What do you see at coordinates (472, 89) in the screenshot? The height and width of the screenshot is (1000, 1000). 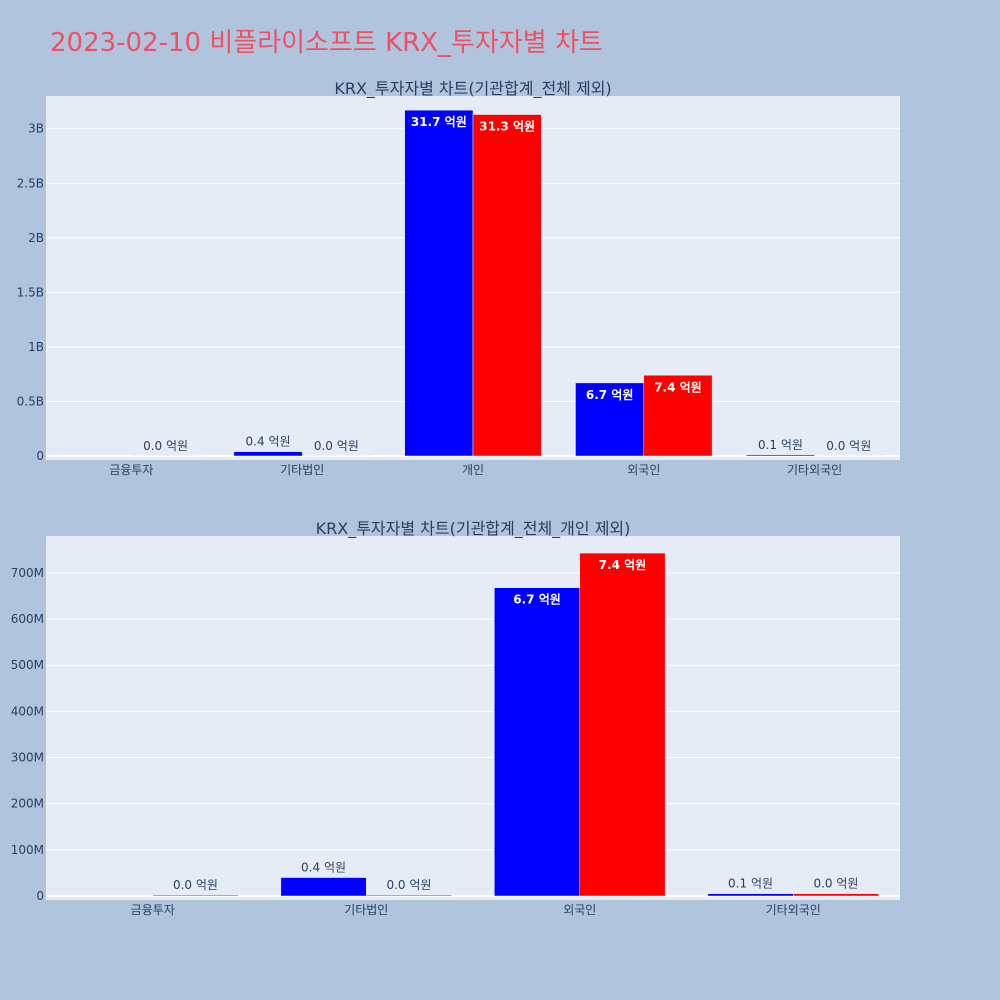 I see `chart-title: KRX_투자자별 차트(기관합계_전체 제외)` at bounding box center [472, 89].